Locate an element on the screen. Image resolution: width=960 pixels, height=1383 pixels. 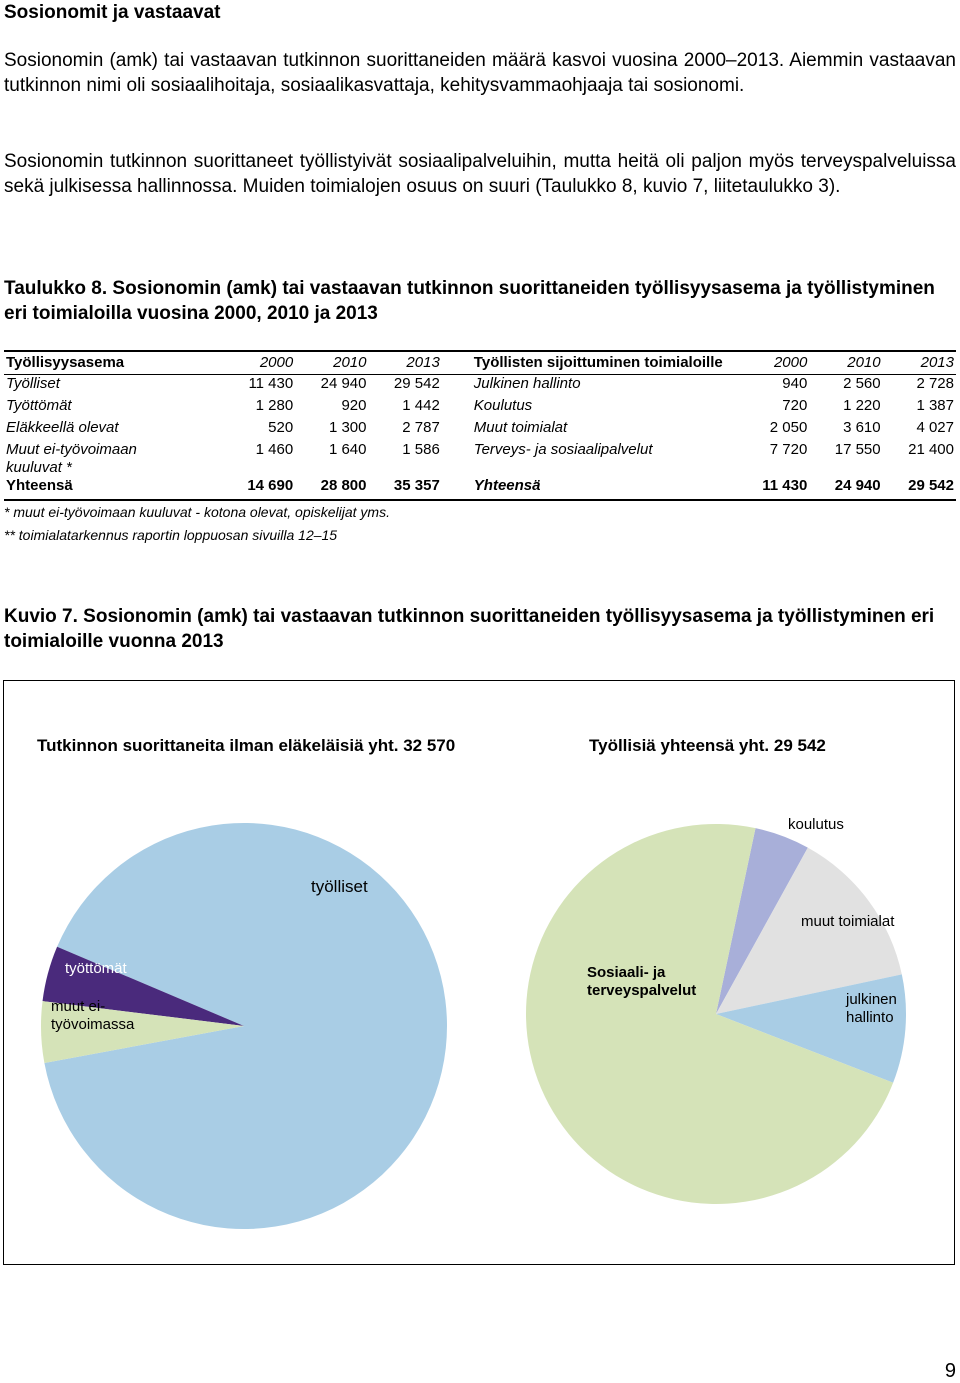
table-cell: 940 is located at coordinates (795, 383).